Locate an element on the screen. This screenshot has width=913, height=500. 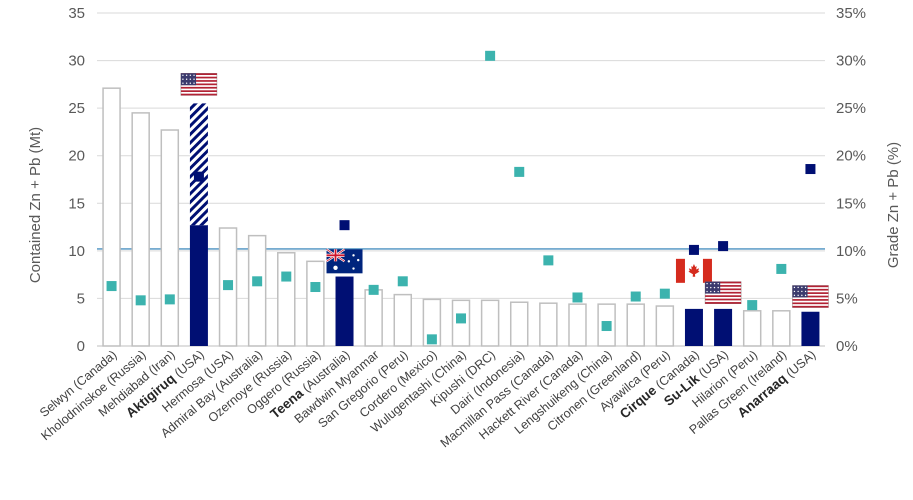
y2-tick-label: 0% is located at coordinates (847, 346).